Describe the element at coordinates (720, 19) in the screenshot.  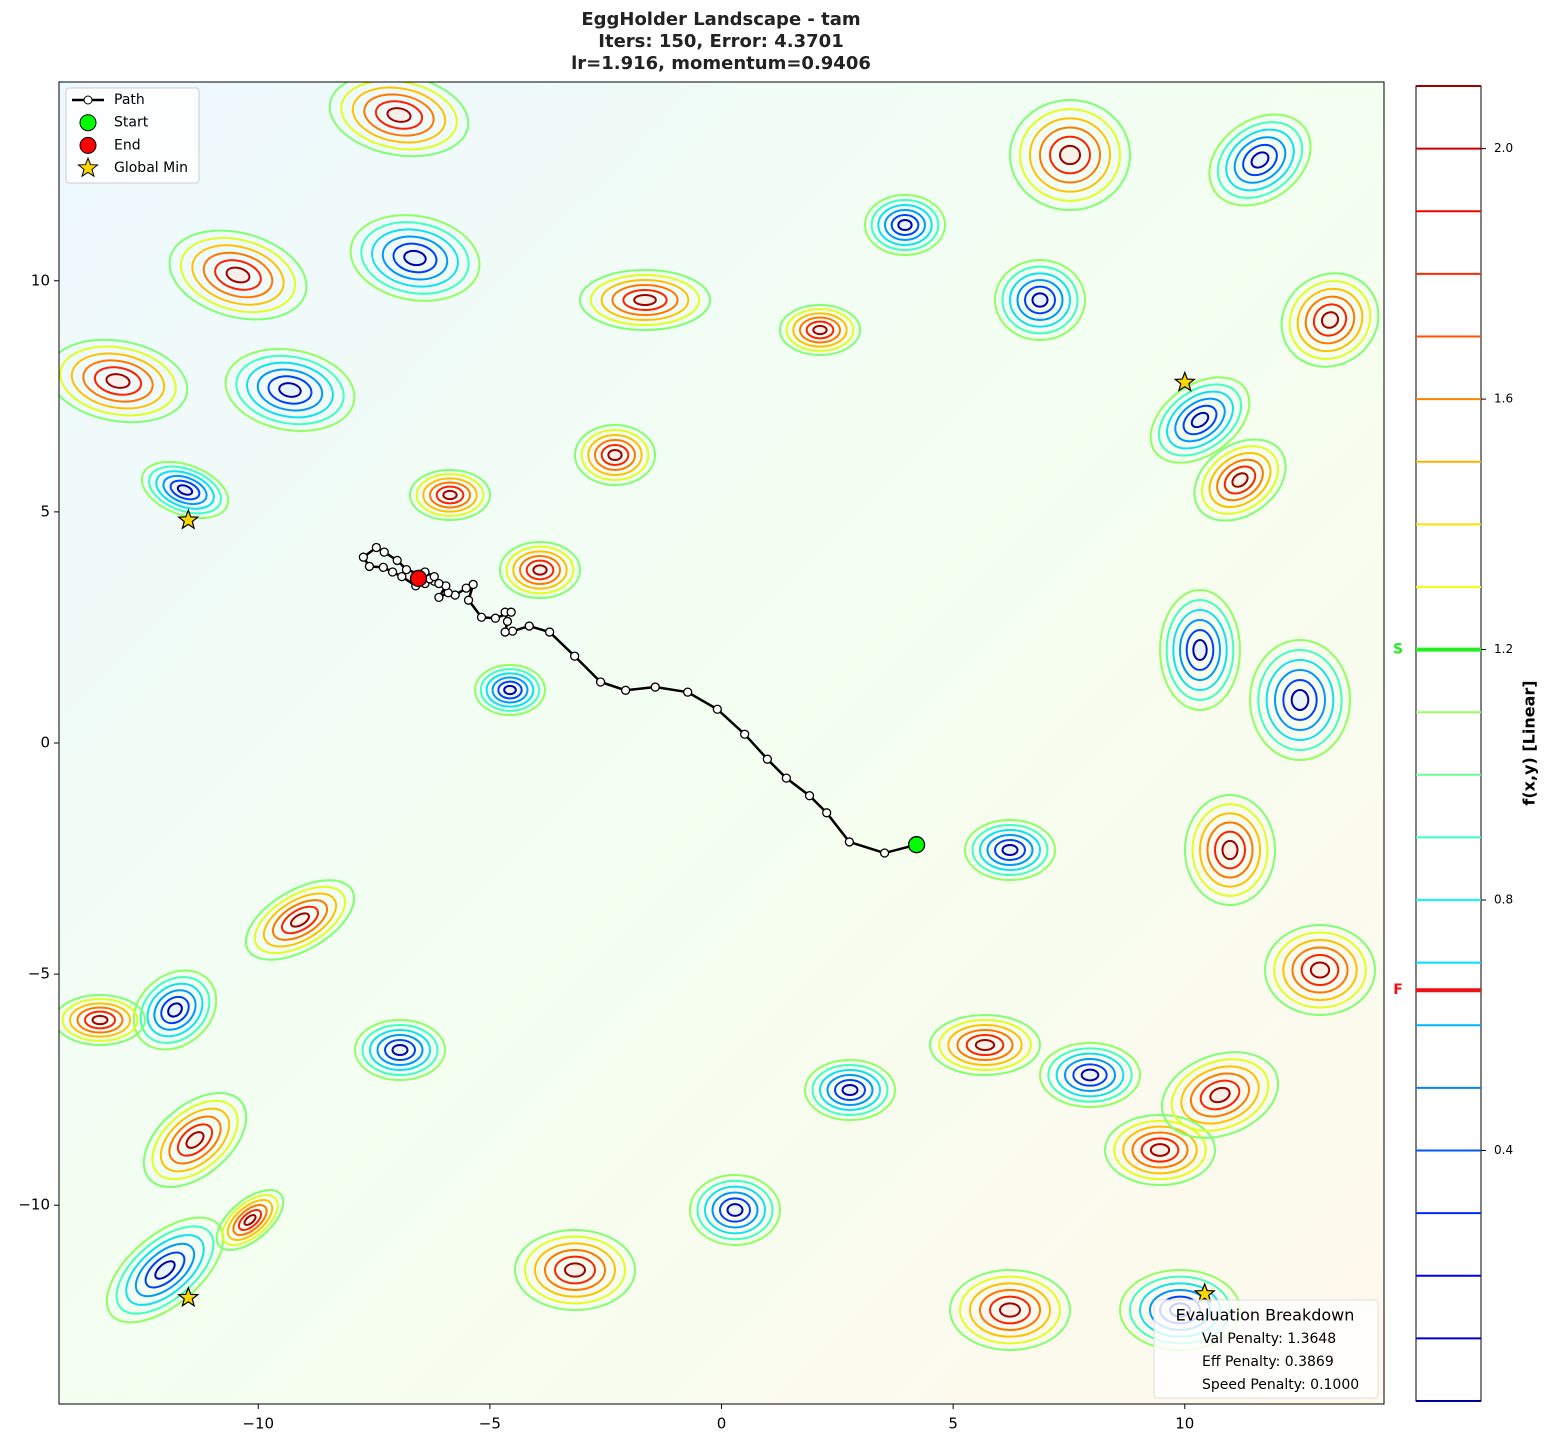
I see `chart-title: EggHolder Landscape - tam` at that location.